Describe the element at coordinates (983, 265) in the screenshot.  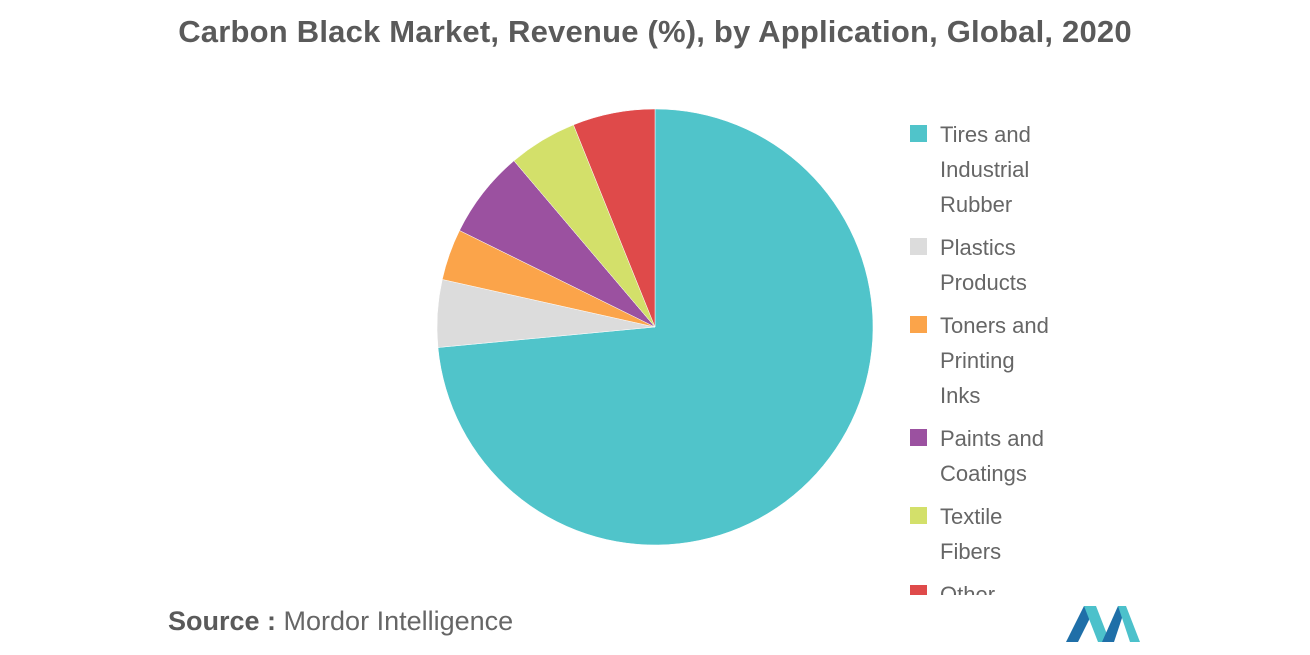
I see `legend-label: Plastics Products` at that location.